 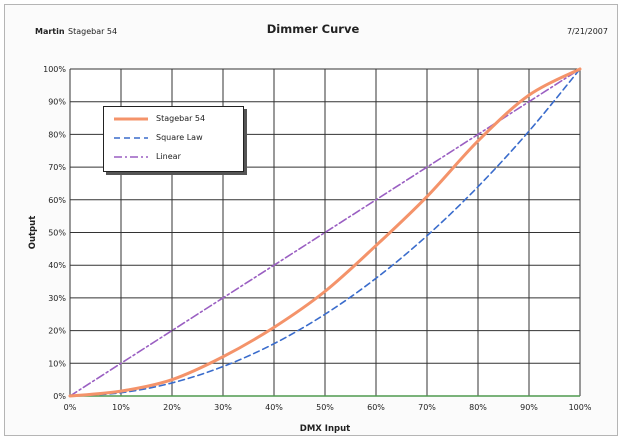 What do you see at coordinates (57, 265) in the screenshot?
I see `y-tick-label: 40%` at bounding box center [57, 265].